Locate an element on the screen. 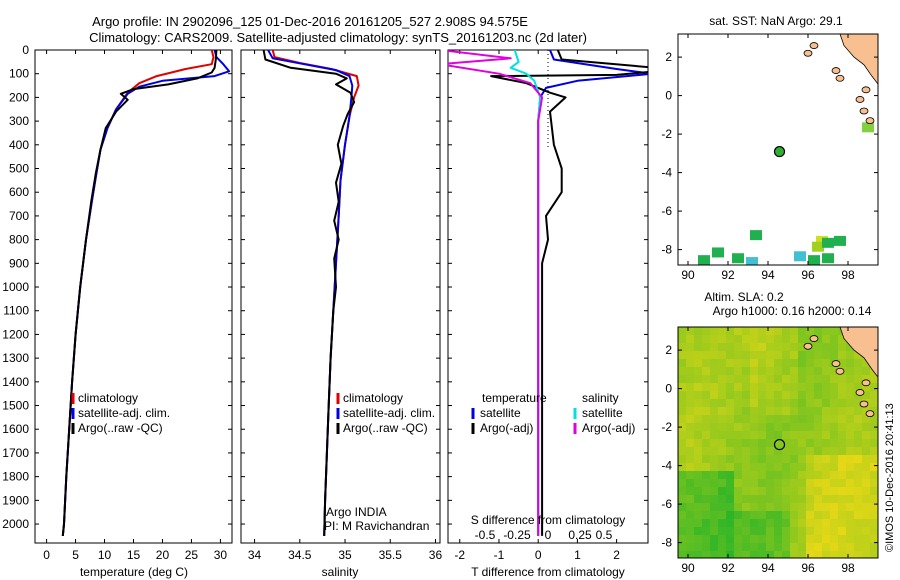 This screenshot has width=900, height=580. x-tick-label: 1 is located at coordinates (577, 555).